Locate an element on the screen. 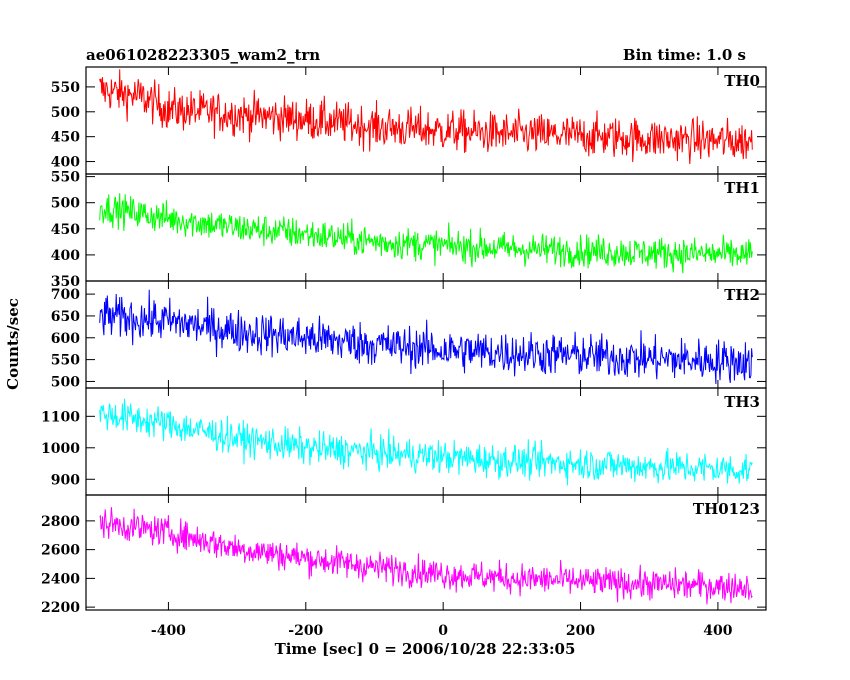  y-tick-label: 350 is located at coordinates (65, 282).